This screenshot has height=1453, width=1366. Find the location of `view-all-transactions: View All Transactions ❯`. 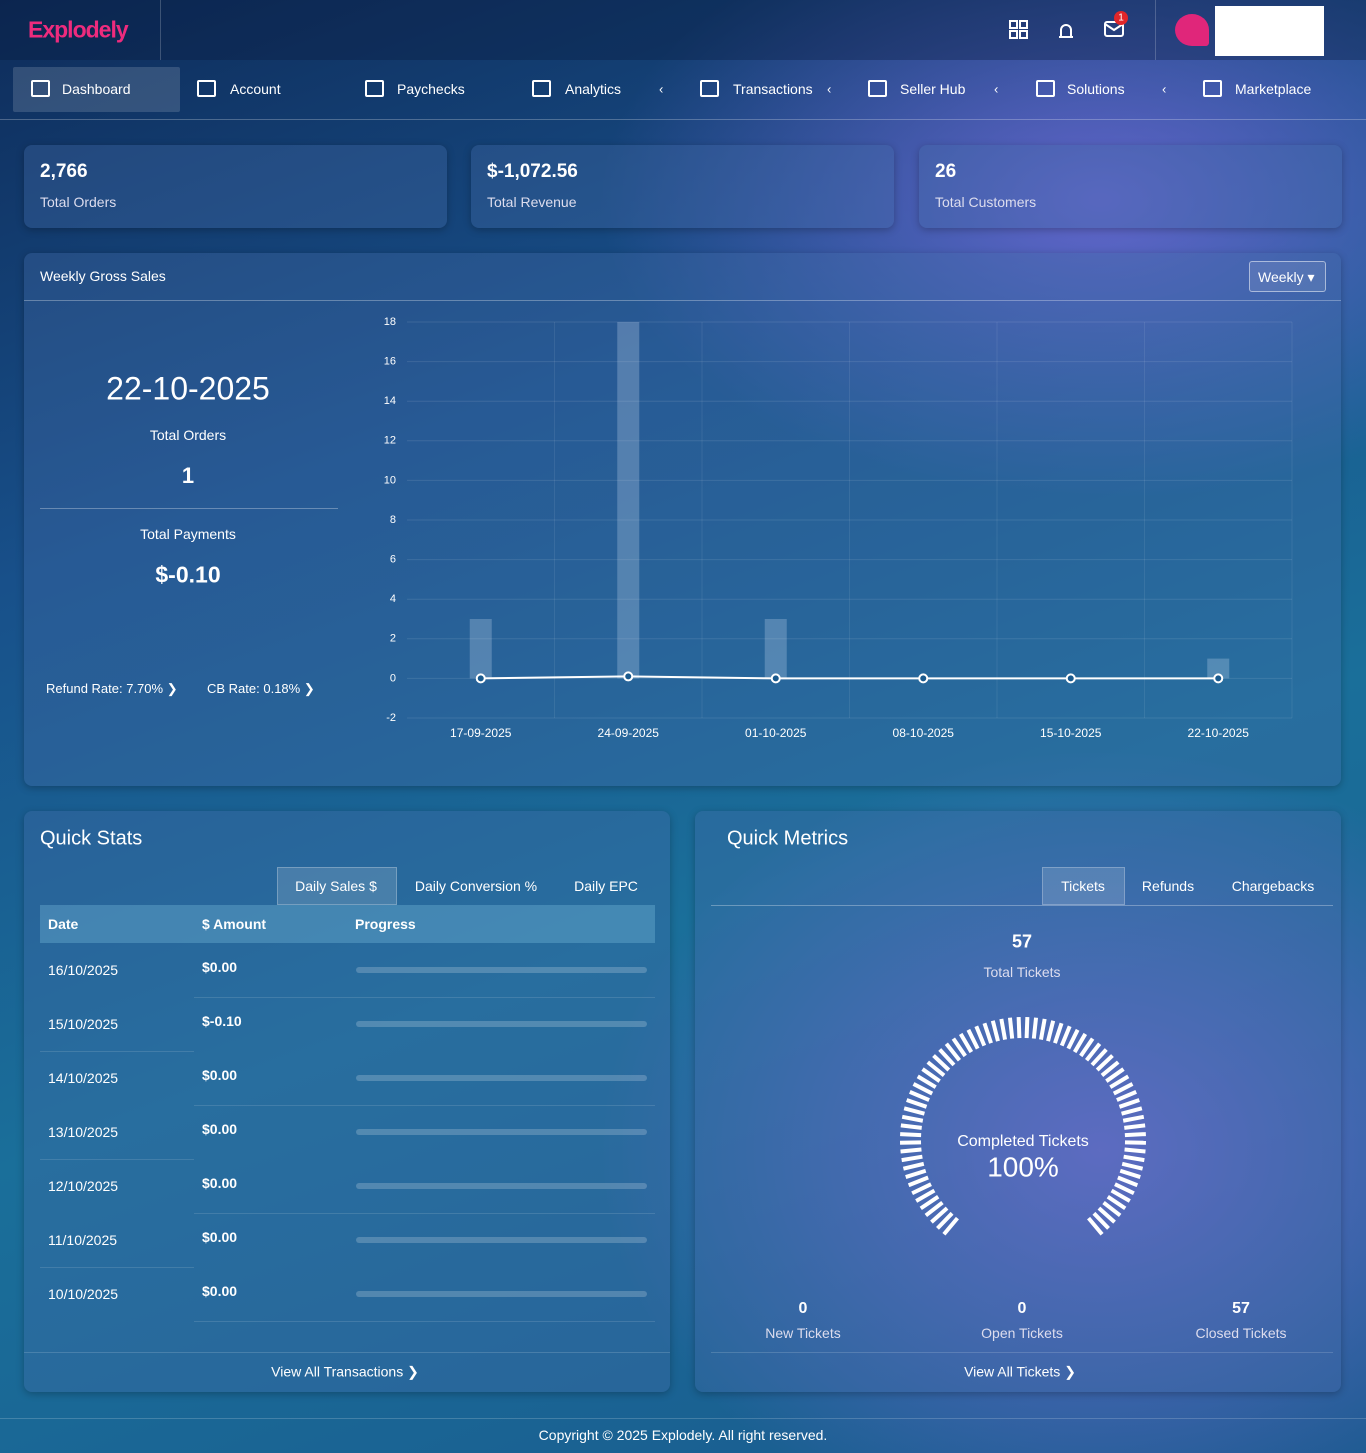

view-all-transactions: View All Transactions ❯ is located at coordinates (345, 1371).